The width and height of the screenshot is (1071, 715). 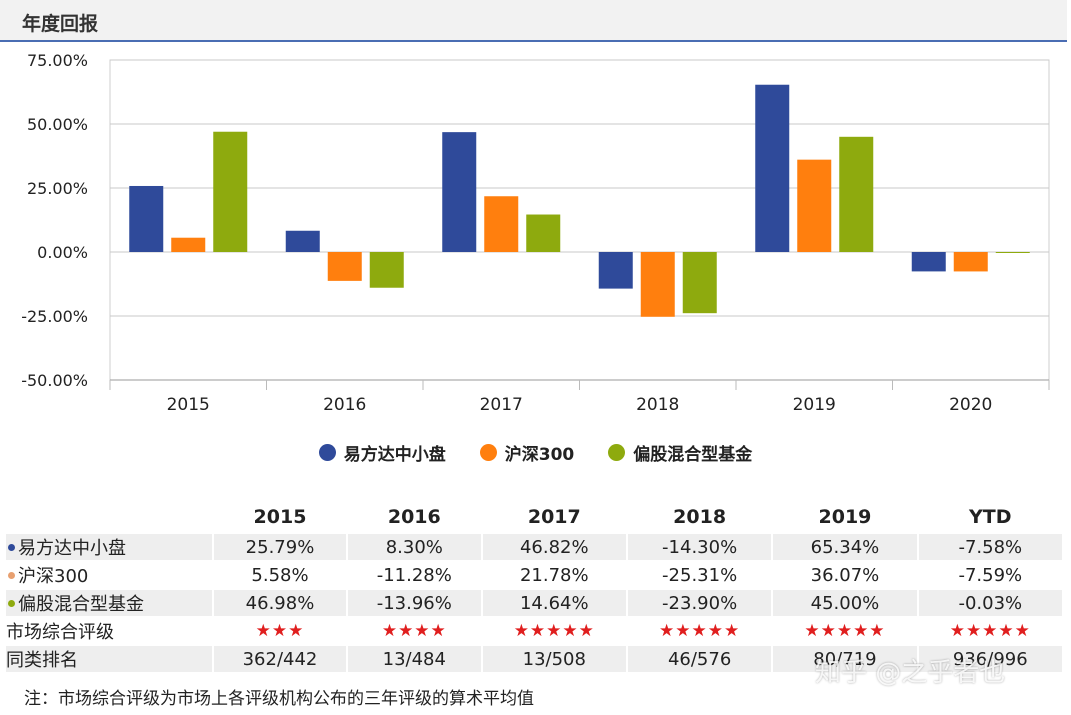 I want to click on table-cell: 45.00%, so click(x=845, y=603).